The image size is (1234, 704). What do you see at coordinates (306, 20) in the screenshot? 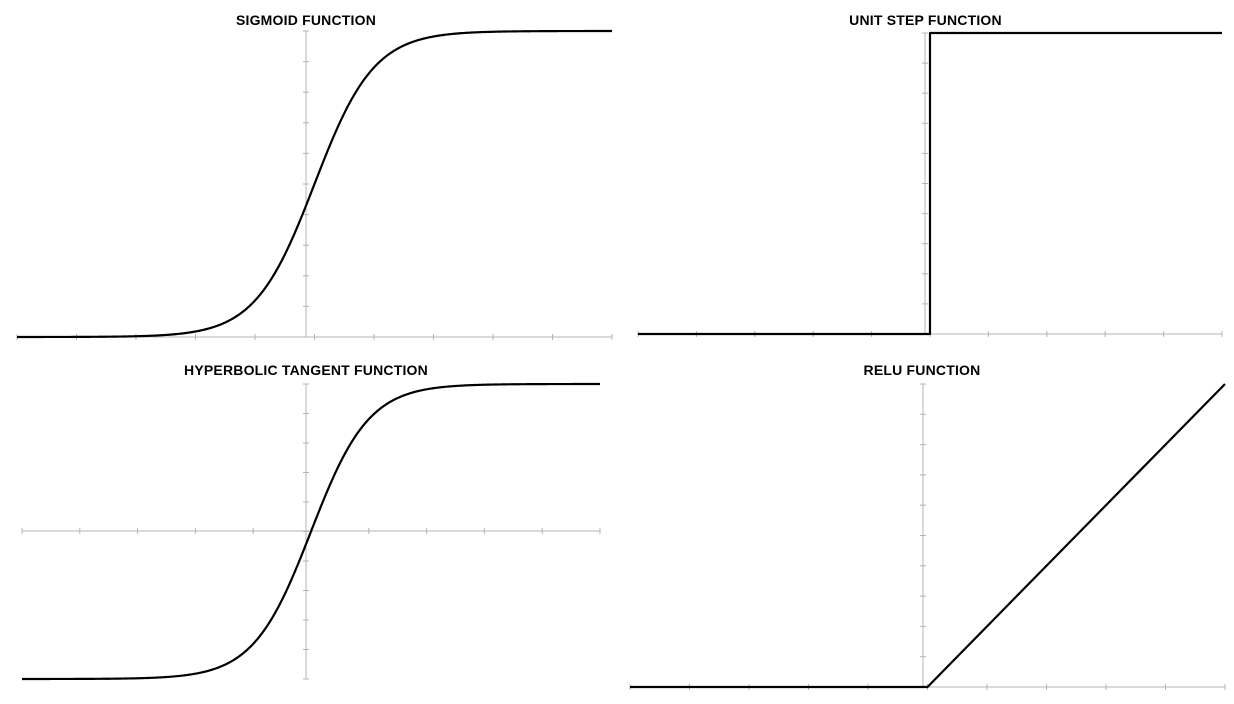
I see `chart-title-sigmoid: SIGMOID FUNCTION` at bounding box center [306, 20].